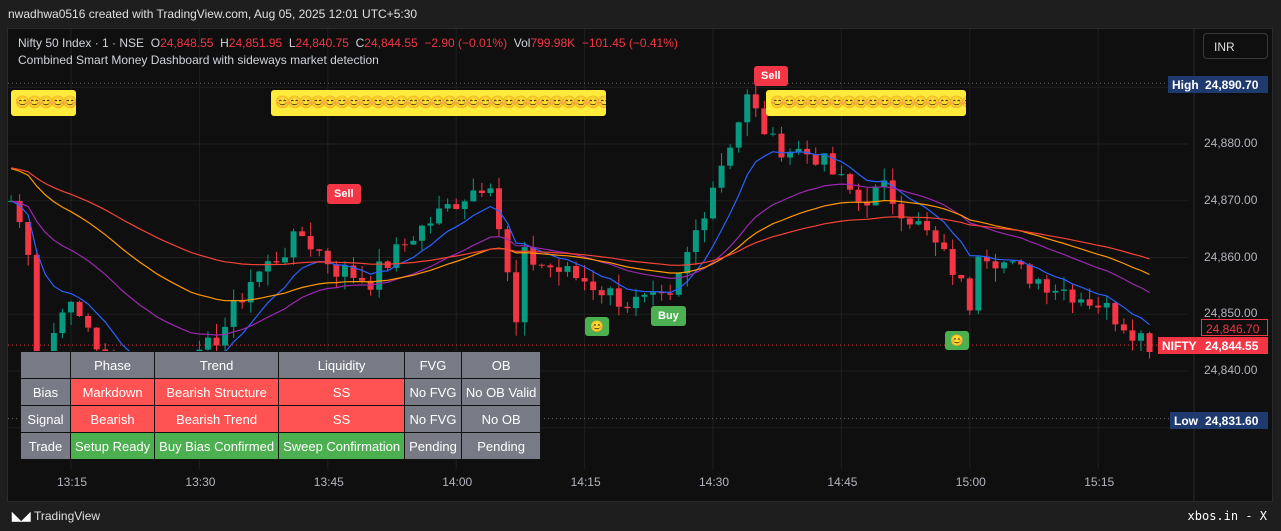  I want to click on emoji-banner: 😊😊😊😊😊😊😊😊😊😊😊😊😊😊😊😊😊😊😊😊😊😊😊😊😊😊😊😊😊😊😊😊😊😊😊😊😊😊😊😊, so click(866, 103).